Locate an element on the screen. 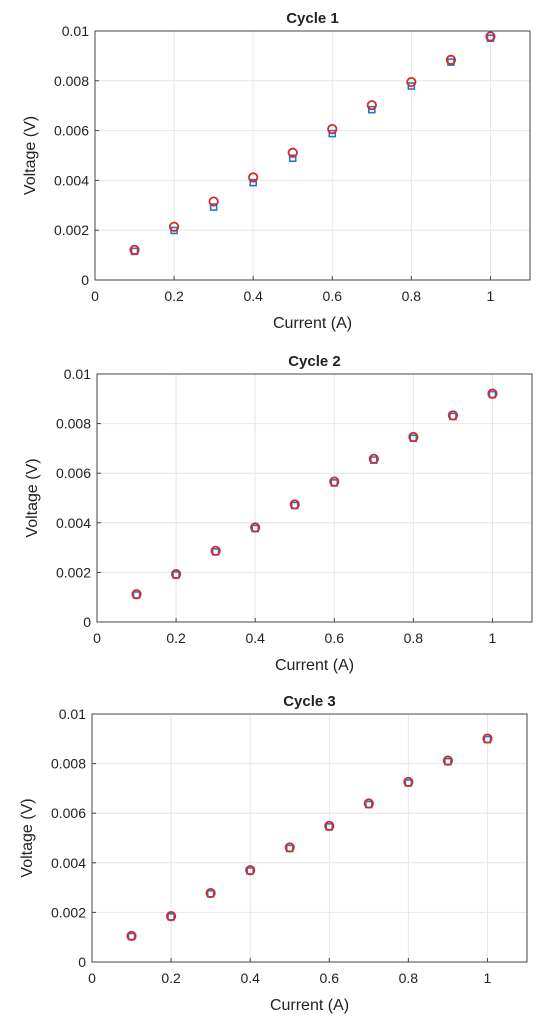 This screenshot has width=550, height=1028. chart-title: Cycle 1 is located at coordinates (312, 18).